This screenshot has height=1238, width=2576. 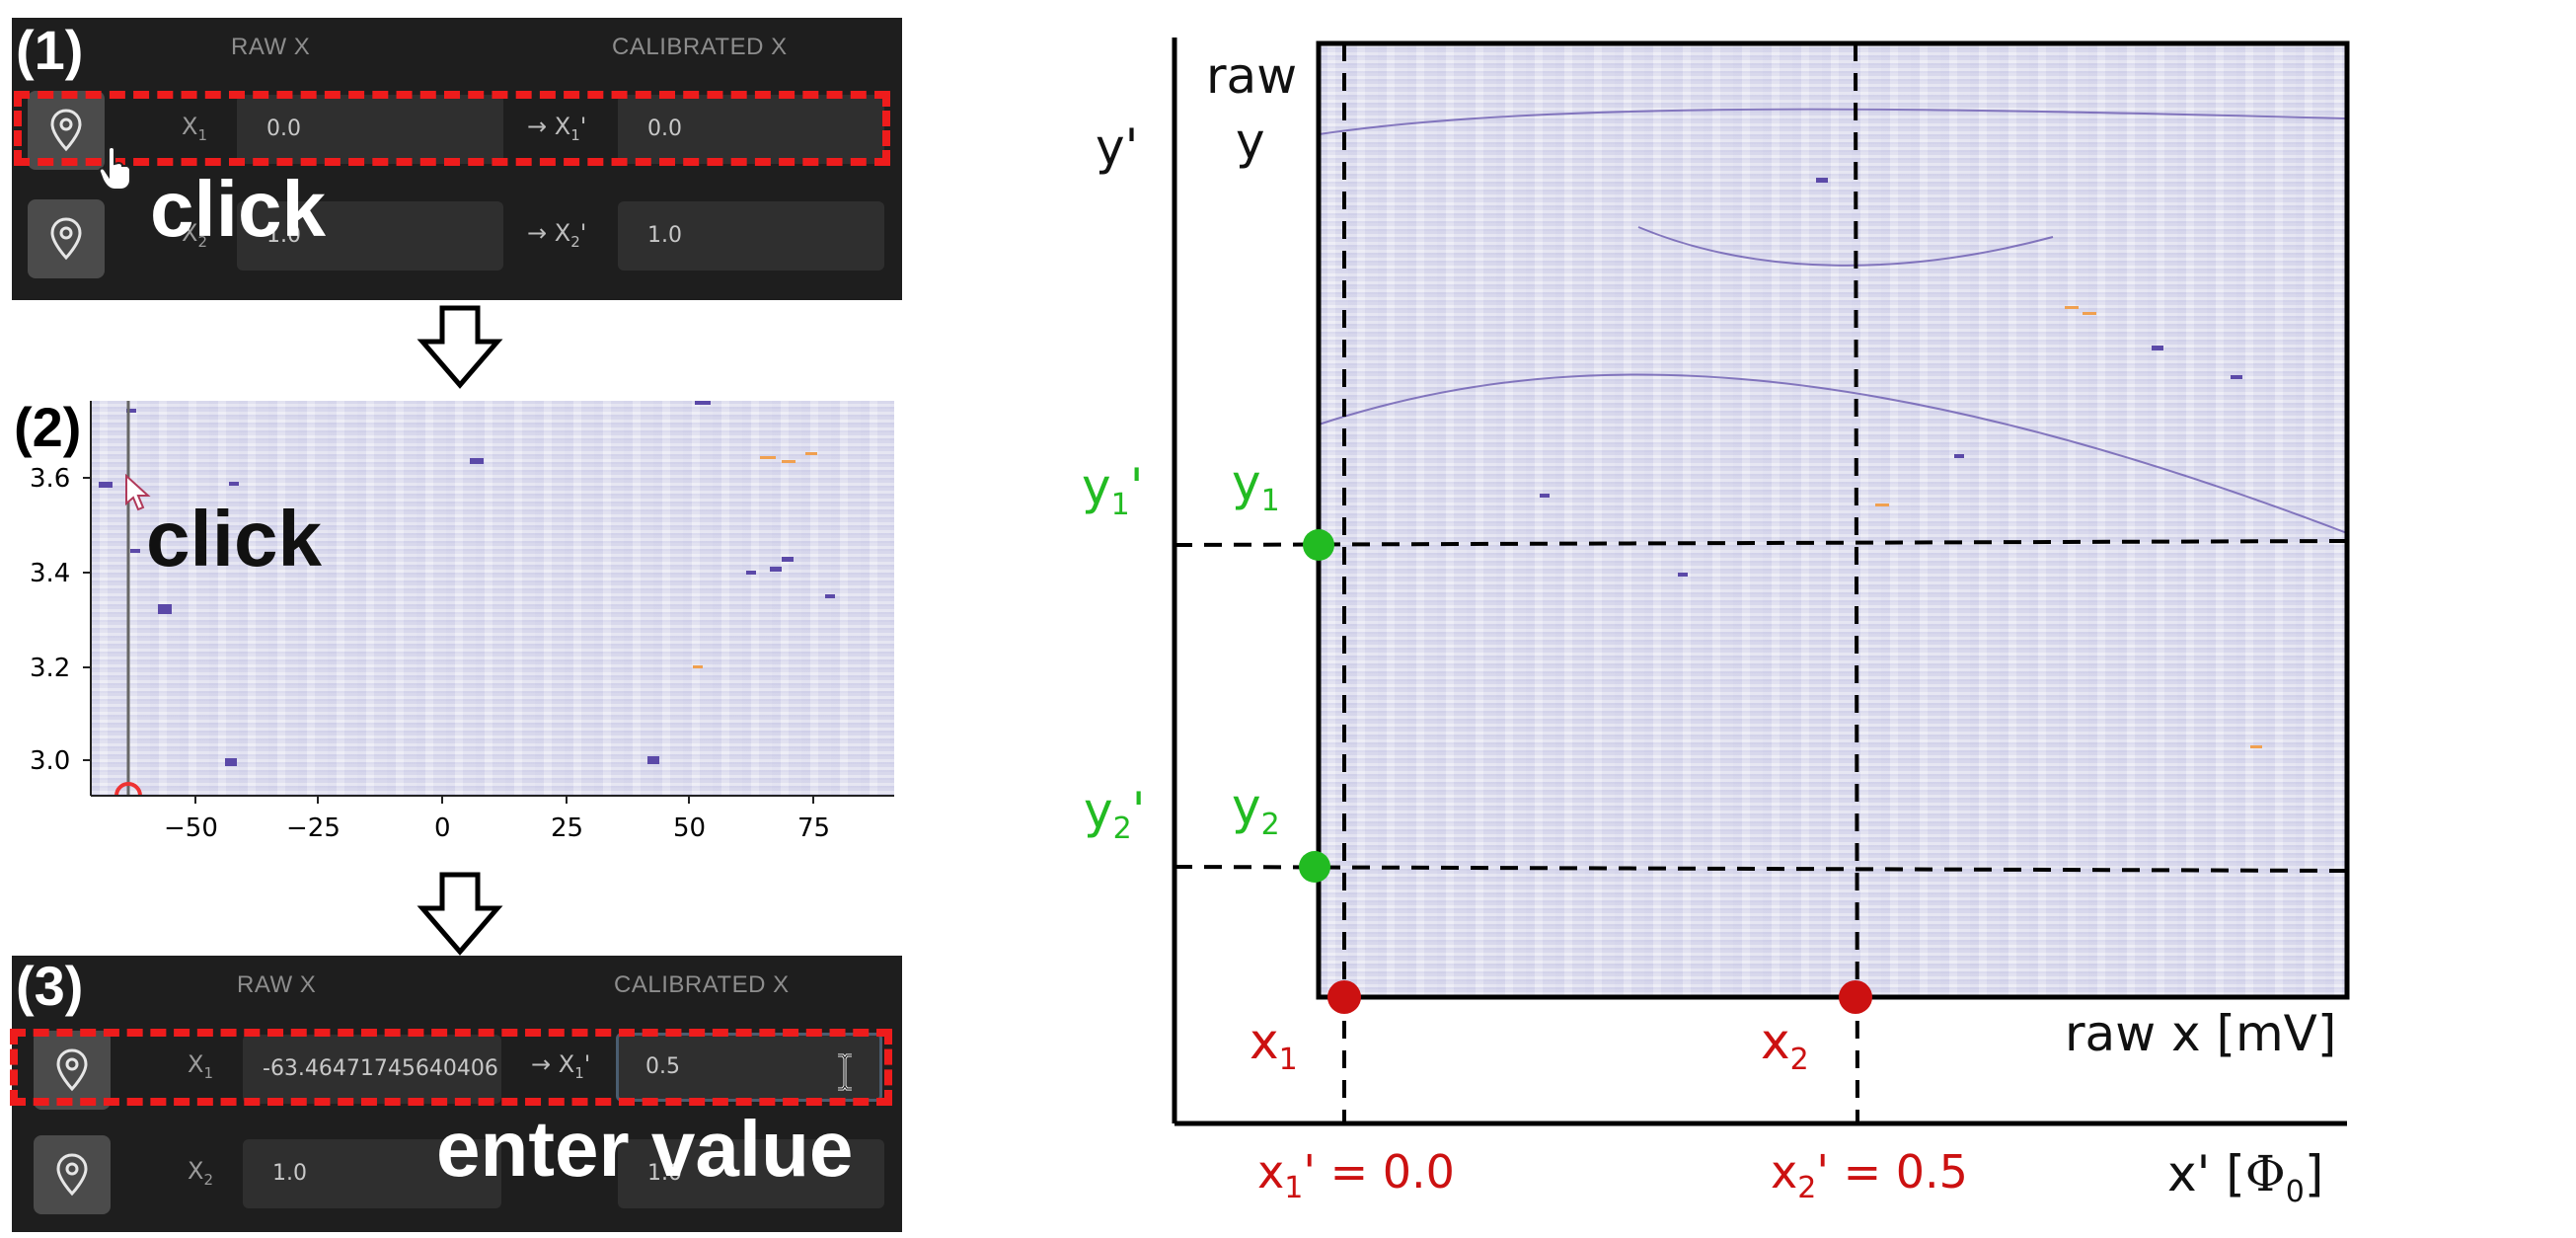 I want to click on raw-y-label-line1: raw, so click(x=1252, y=76).